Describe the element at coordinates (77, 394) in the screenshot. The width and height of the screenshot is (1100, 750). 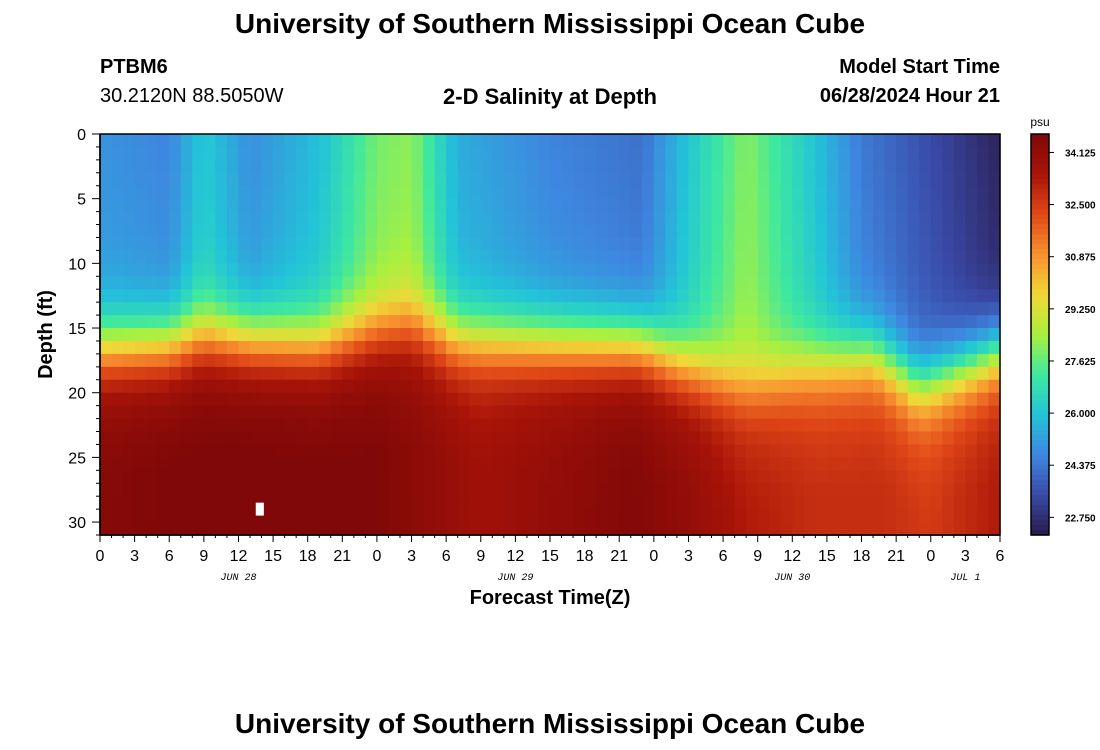
I see `y-tick-label: 20` at that location.